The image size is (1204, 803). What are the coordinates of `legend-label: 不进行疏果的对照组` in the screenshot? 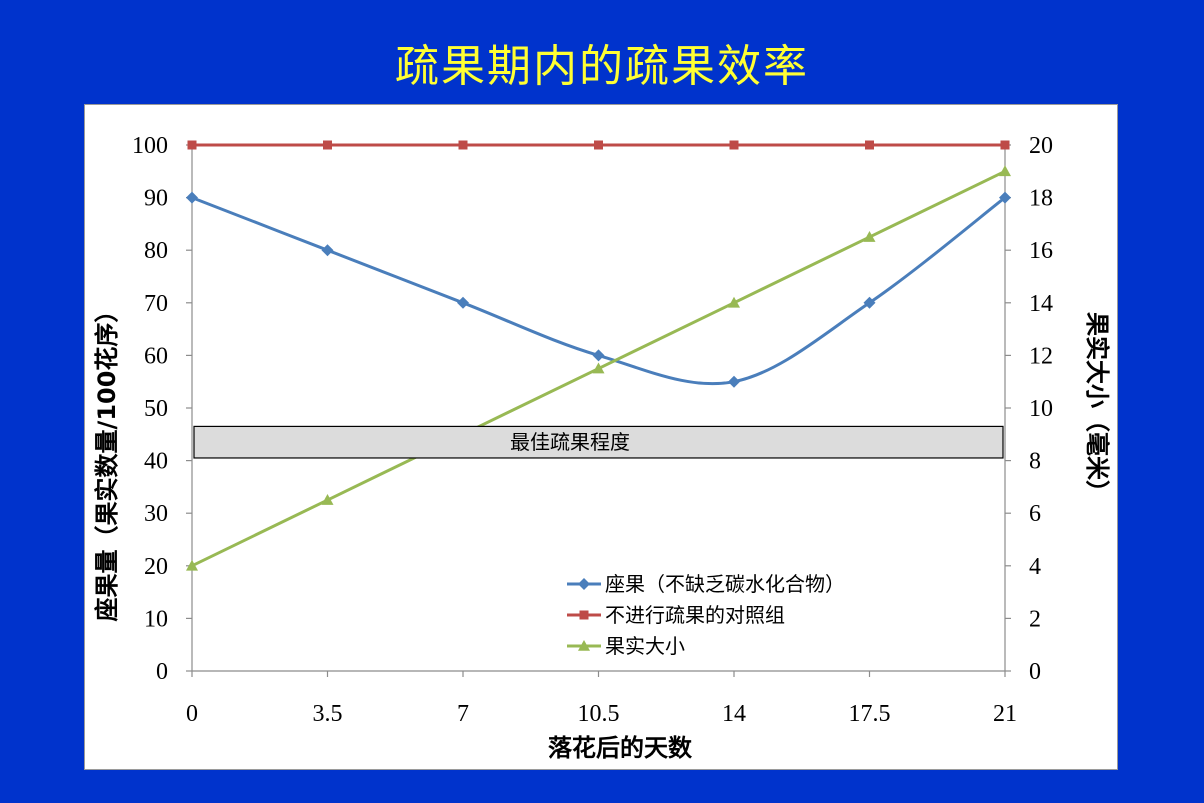 It's located at (695, 615).